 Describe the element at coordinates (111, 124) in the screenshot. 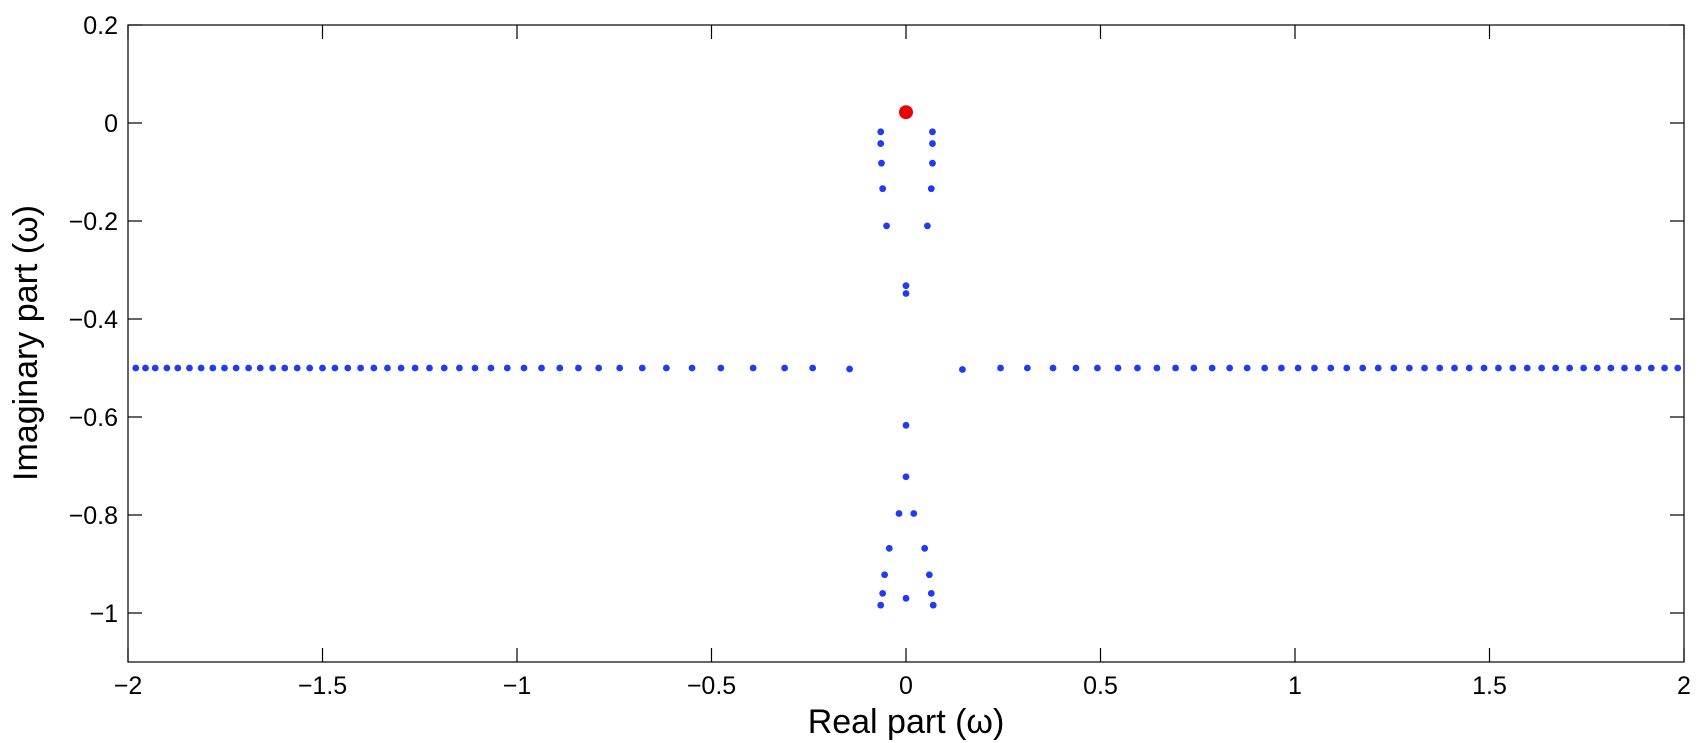

I see `y-tick-label: 0` at that location.